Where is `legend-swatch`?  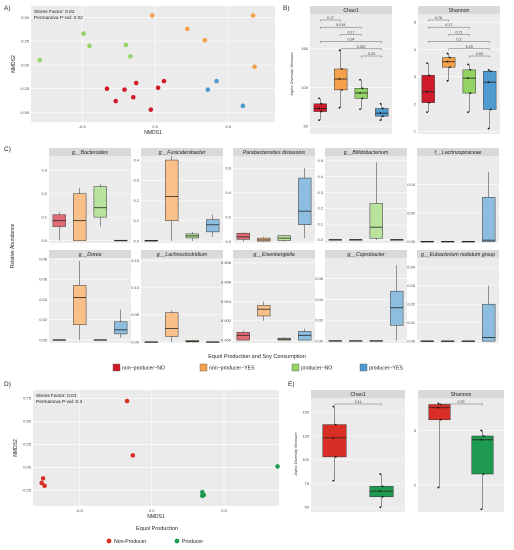
legend-swatch is located at coordinates (116, 367).